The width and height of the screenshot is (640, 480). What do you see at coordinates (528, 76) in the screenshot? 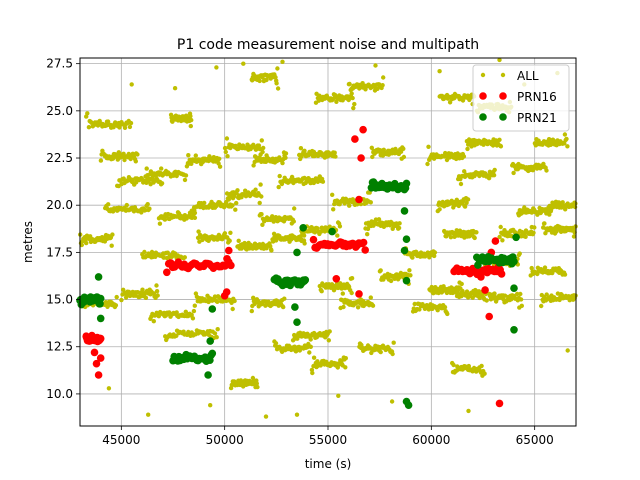
I see `legend-label-all: ALL` at bounding box center [528, 76].